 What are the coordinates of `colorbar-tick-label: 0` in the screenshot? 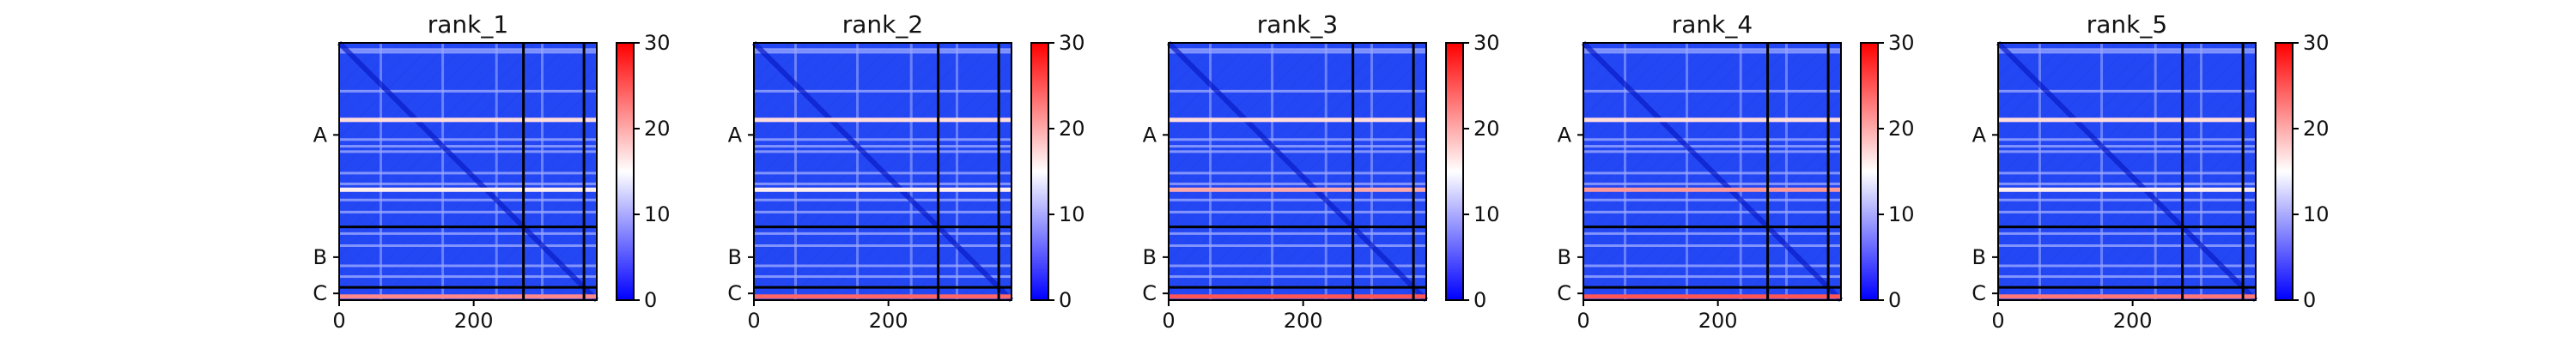 It's located at (1480, 300).